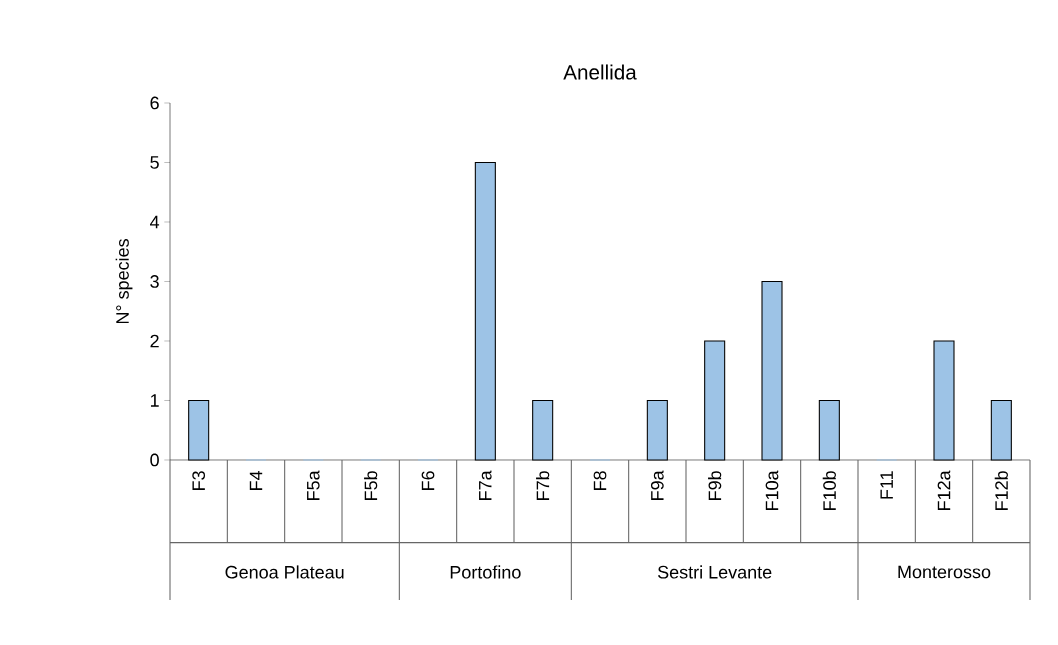  I want to click on y-axis-title: N° species, so click(124, 281).